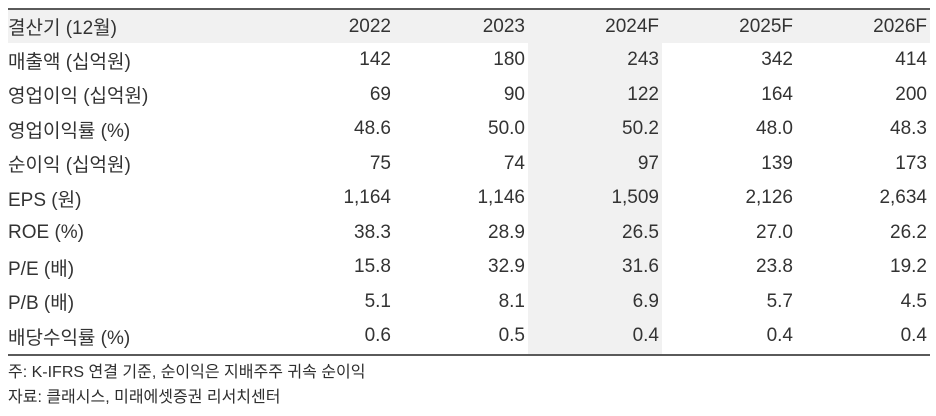 The width and height of the screenshot is (936, 416). What do you see at coordinates (69, 131) in the screenshot?
I see `row-label: 영업이익률 (%)` at bounding box center [69, 131].